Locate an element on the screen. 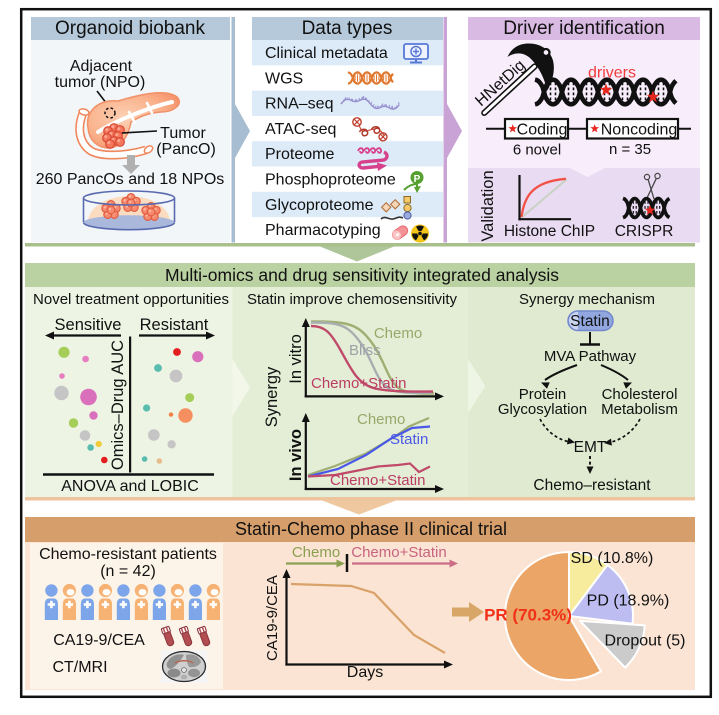 This screenshot has width=719, height=715. svg-text: Adjacent is located at coordinates (101, 66).